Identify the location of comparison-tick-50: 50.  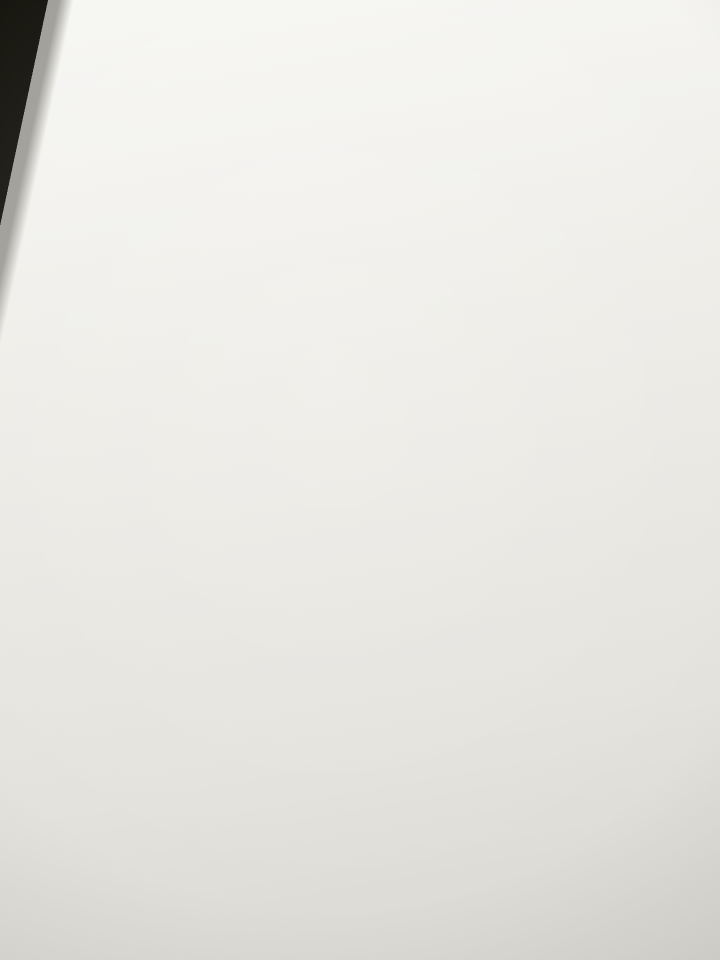
(427, 551).